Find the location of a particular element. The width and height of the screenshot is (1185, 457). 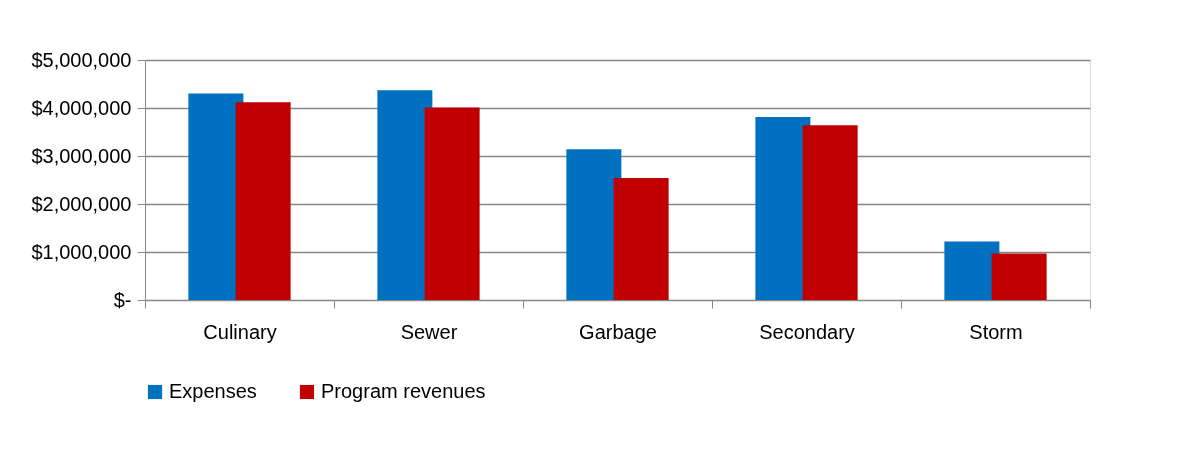

x-tick-label: Secondary is located at coordinates (807, 331).